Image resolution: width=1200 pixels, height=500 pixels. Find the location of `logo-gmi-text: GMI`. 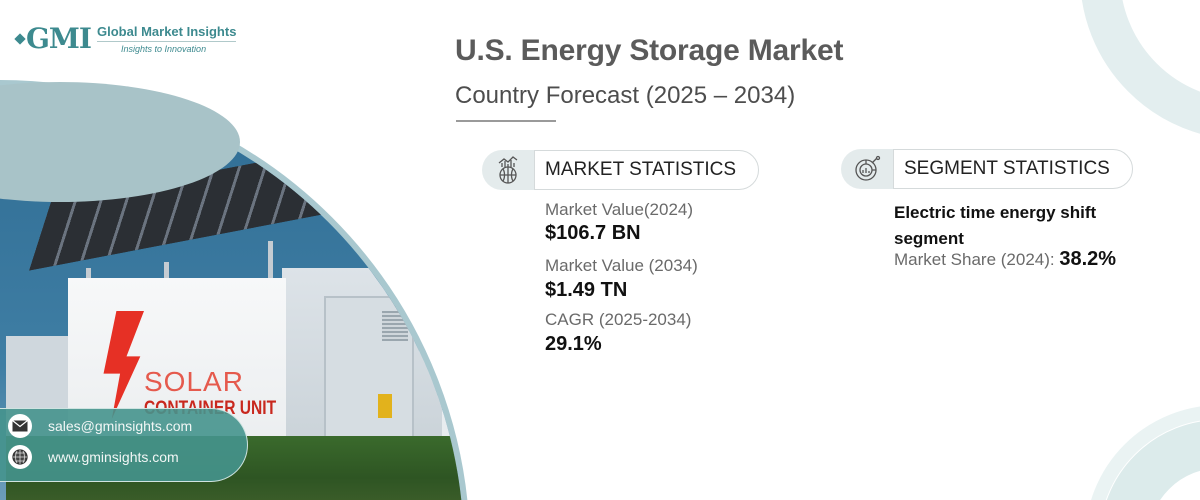

logo-gmi-text: GMI is located at coordinates (59, 38).